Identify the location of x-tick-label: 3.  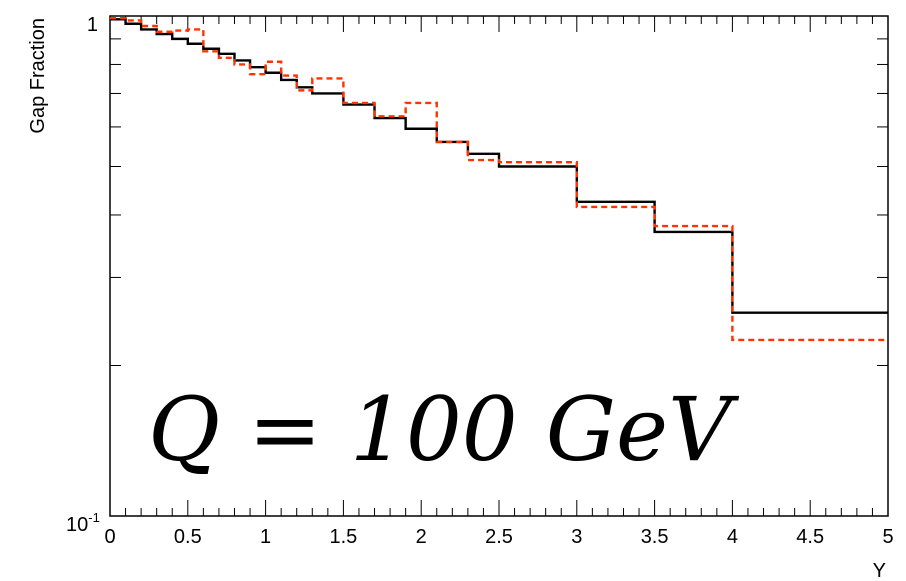
(576, 537).